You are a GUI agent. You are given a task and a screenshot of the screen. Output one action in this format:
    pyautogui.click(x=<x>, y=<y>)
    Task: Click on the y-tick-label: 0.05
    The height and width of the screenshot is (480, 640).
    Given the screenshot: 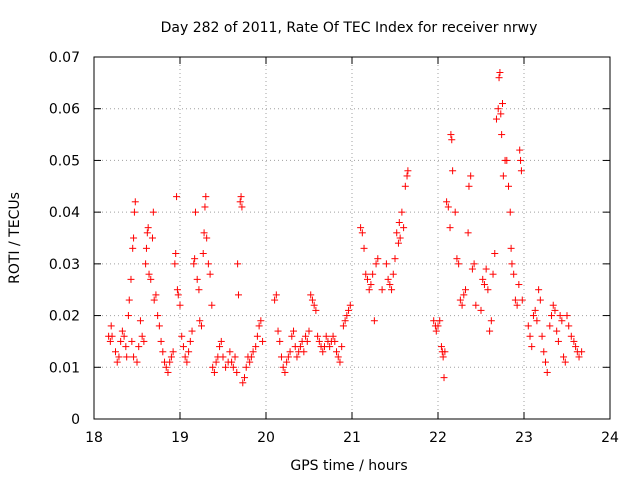 What is the action you would take?
    pyautogui.click(x=64, y=161)
    